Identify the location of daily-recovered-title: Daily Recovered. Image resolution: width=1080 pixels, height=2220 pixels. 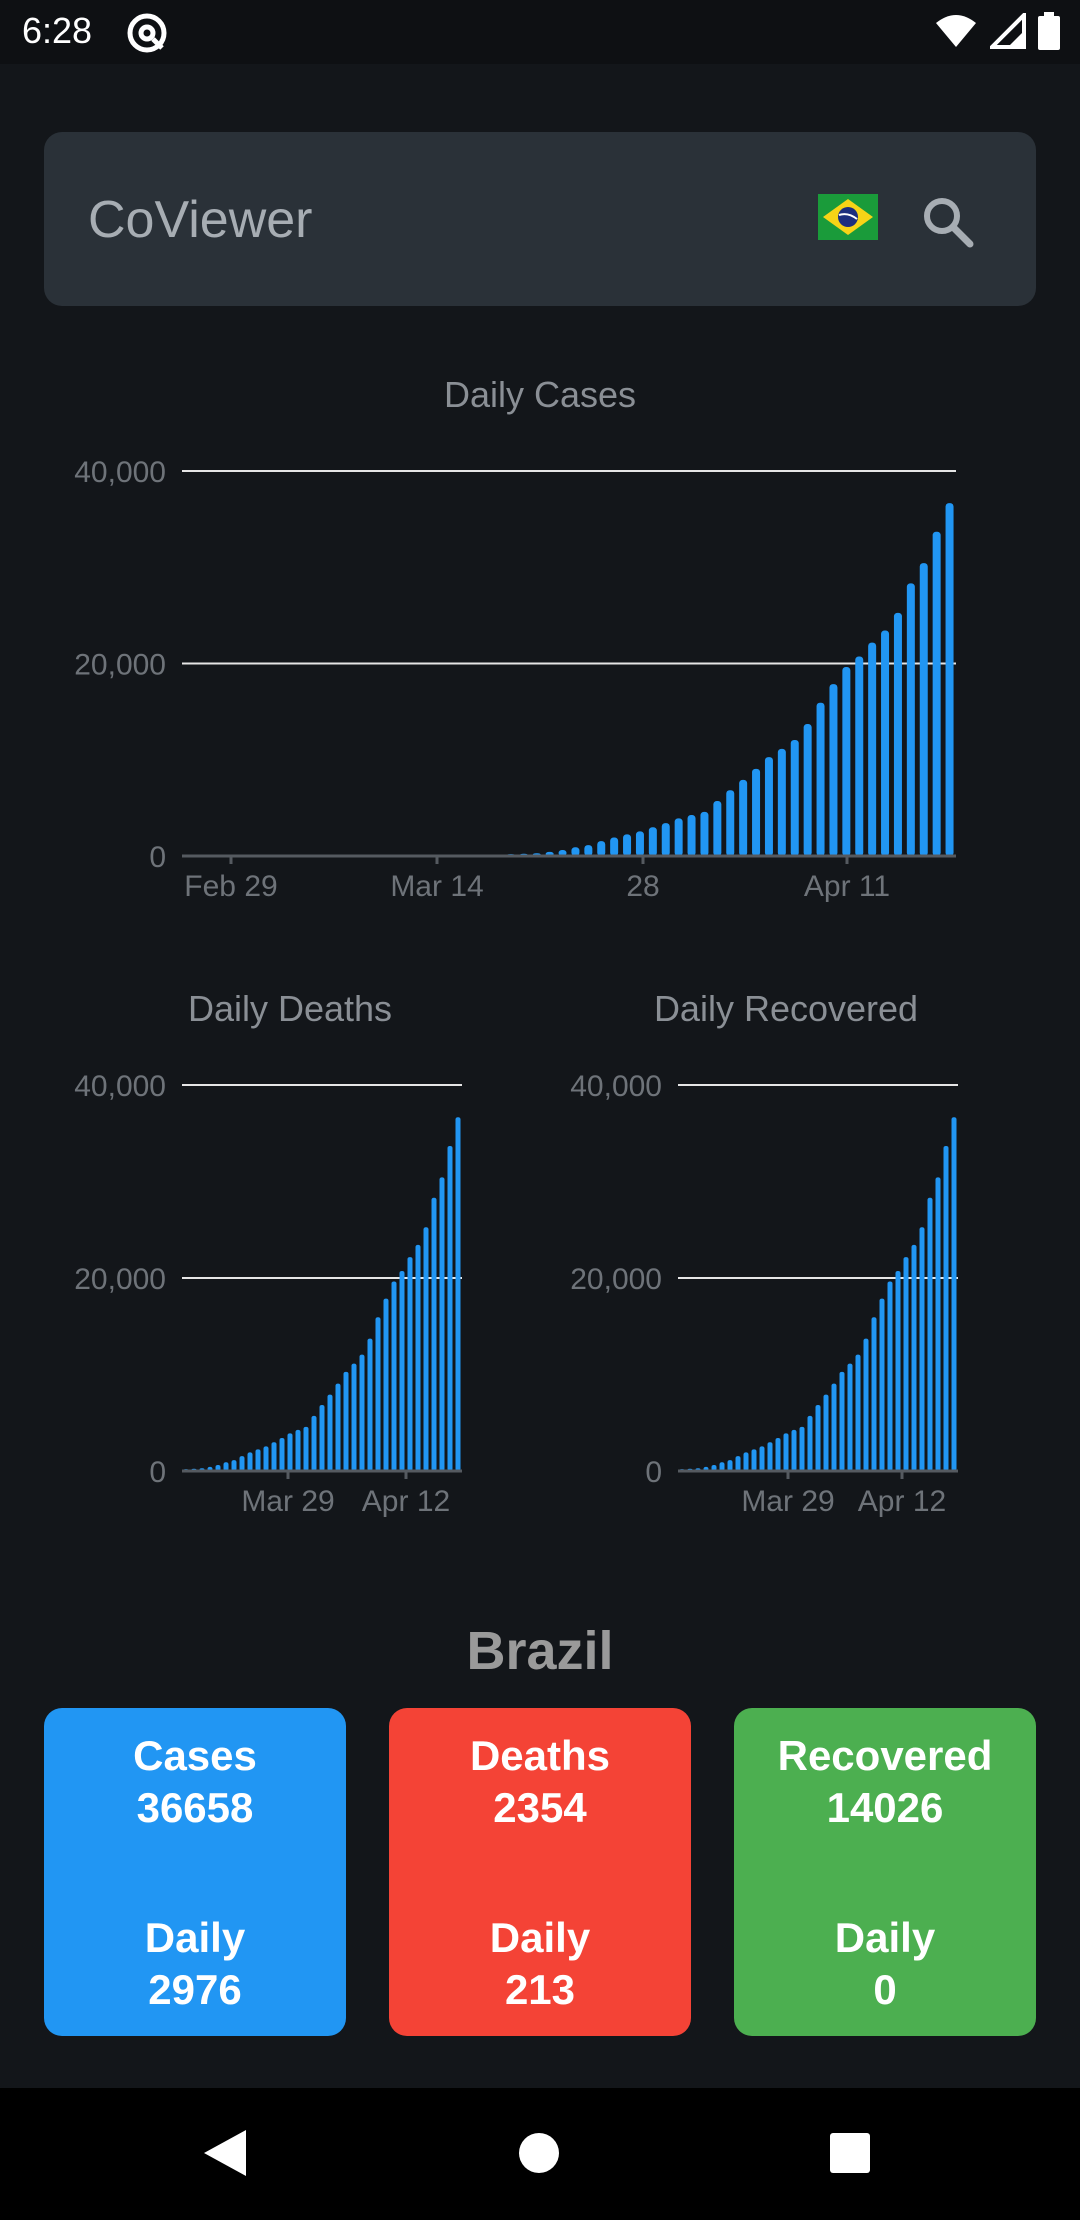
(786, 1008).